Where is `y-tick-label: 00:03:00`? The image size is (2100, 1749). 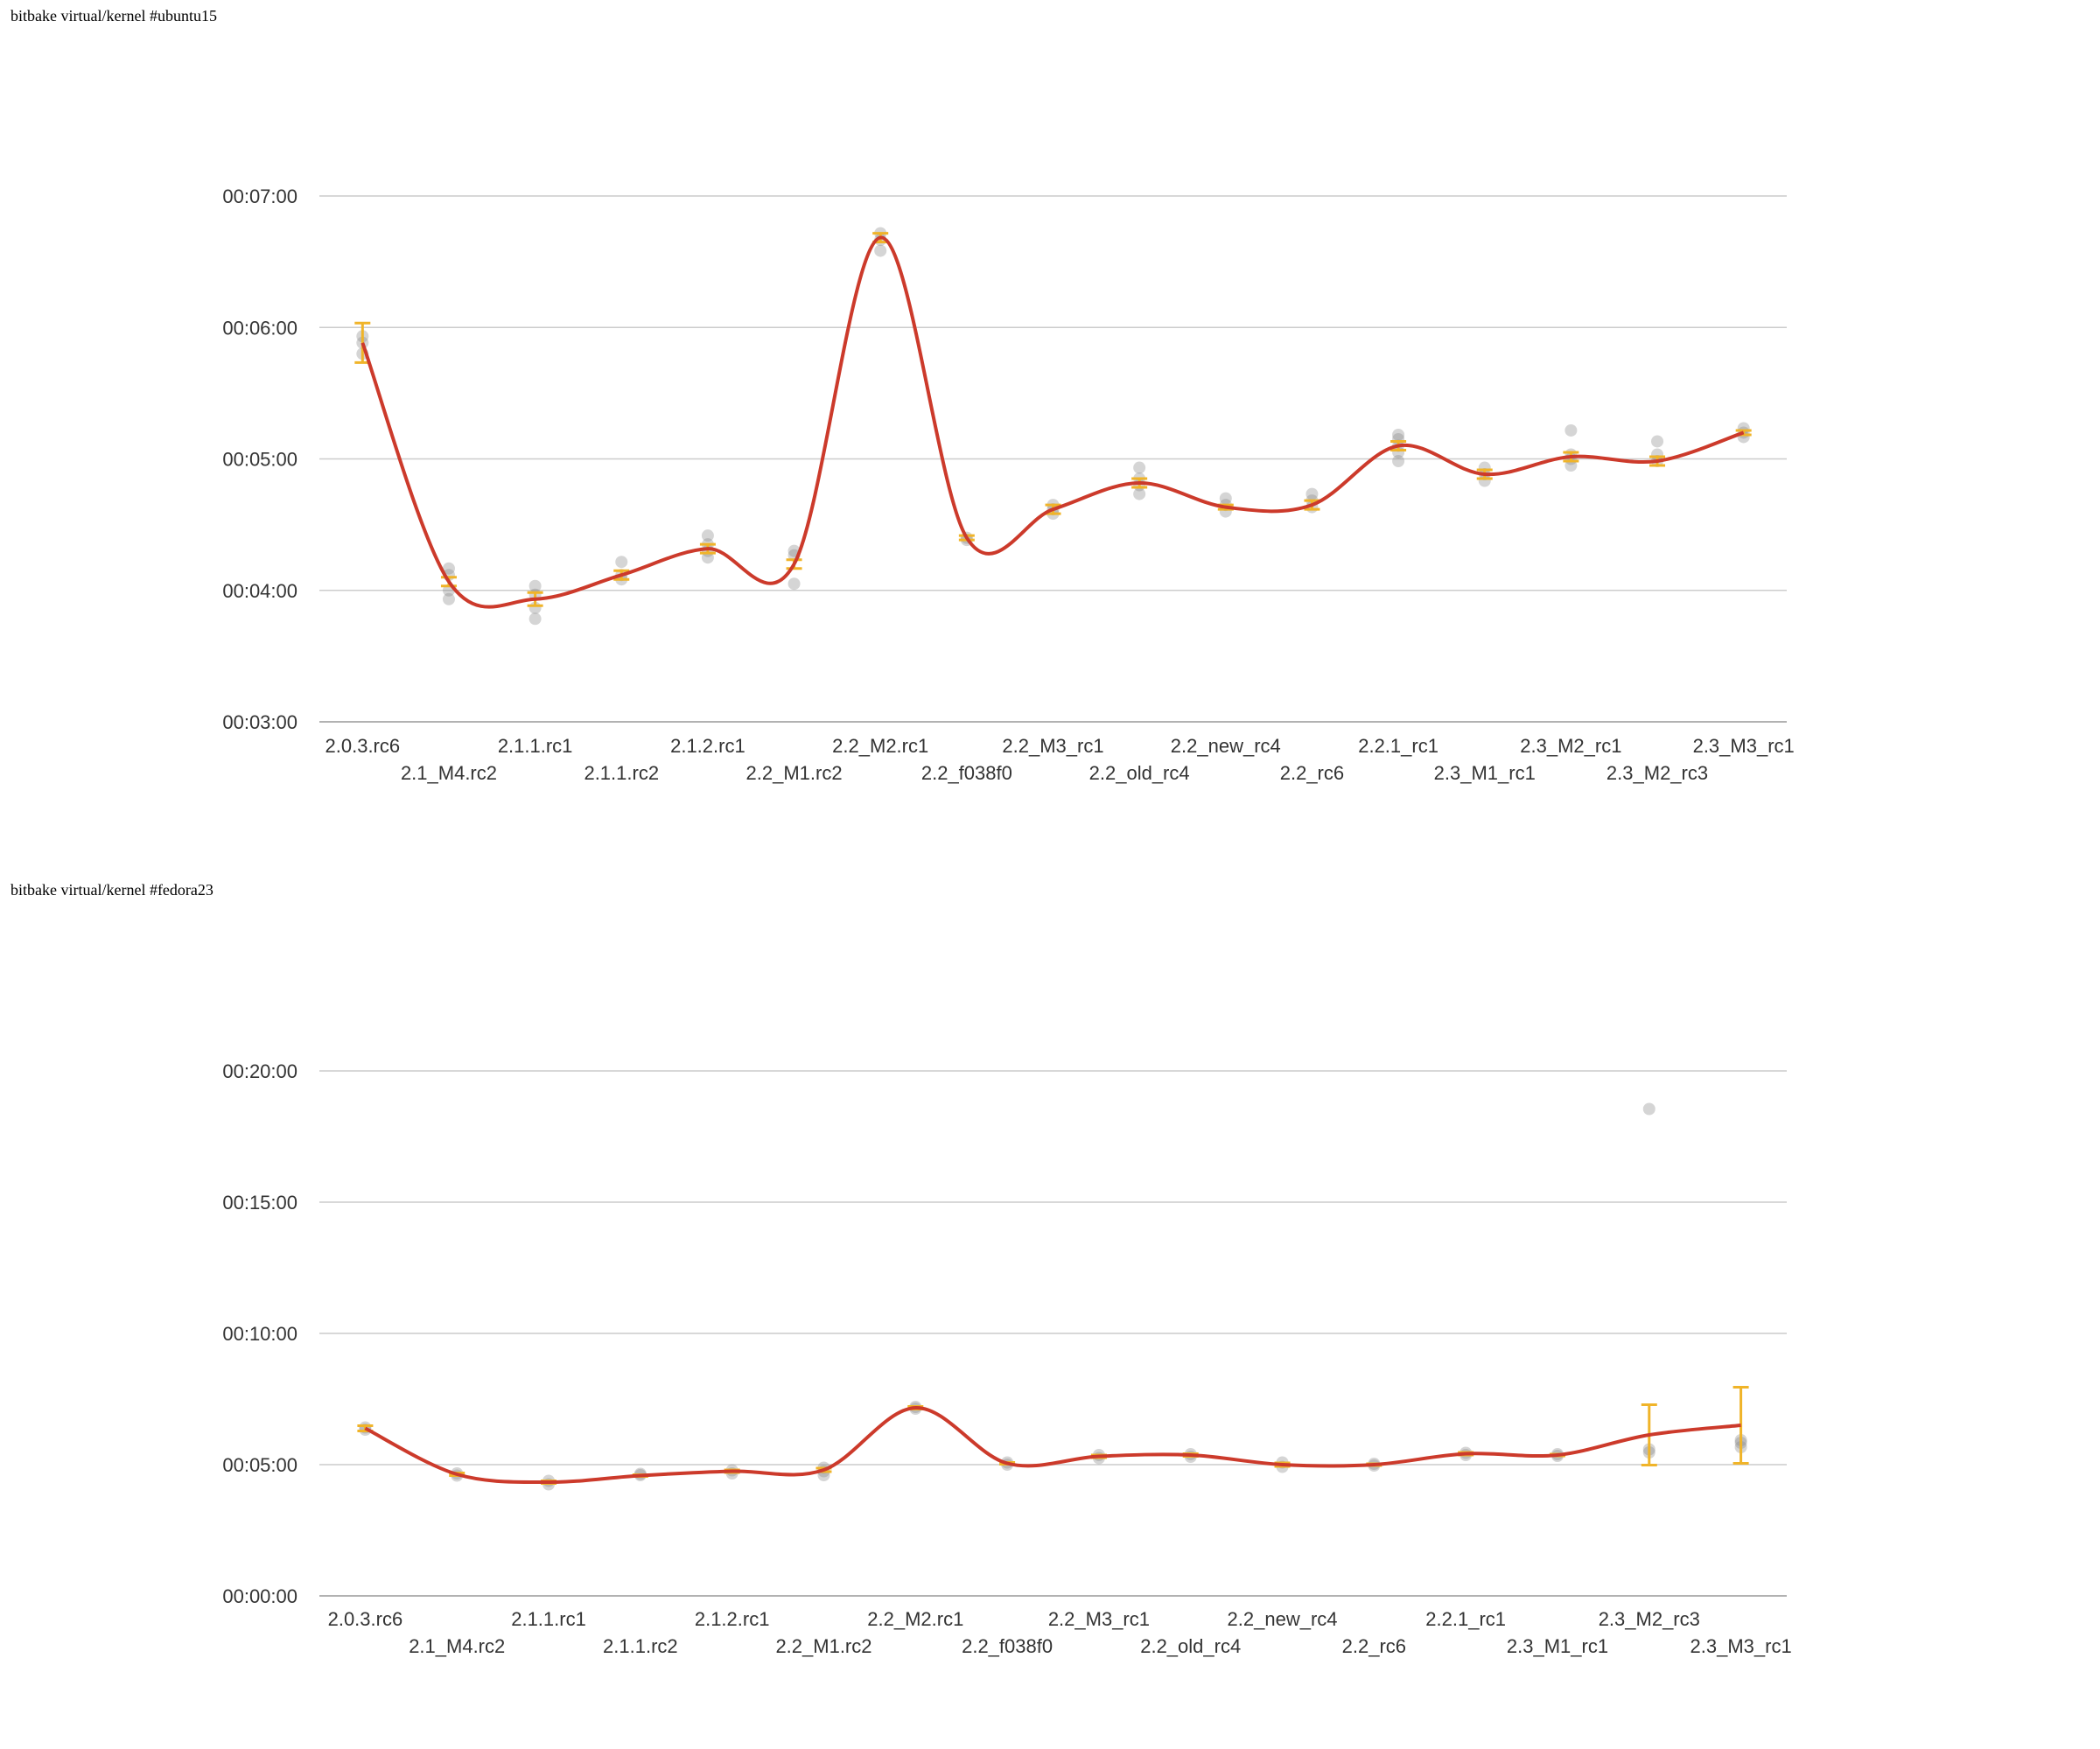
y-tick-label: 00:03:00 is located at coordinates (260, 722).